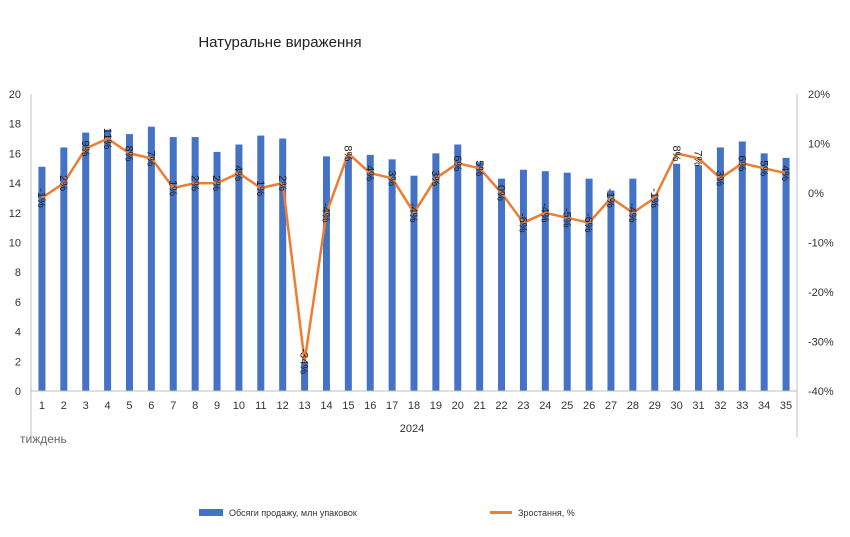  Describe the element at coordinates (304, 361) in the screenshot. I see `growth-data-label: -34%` at that location.